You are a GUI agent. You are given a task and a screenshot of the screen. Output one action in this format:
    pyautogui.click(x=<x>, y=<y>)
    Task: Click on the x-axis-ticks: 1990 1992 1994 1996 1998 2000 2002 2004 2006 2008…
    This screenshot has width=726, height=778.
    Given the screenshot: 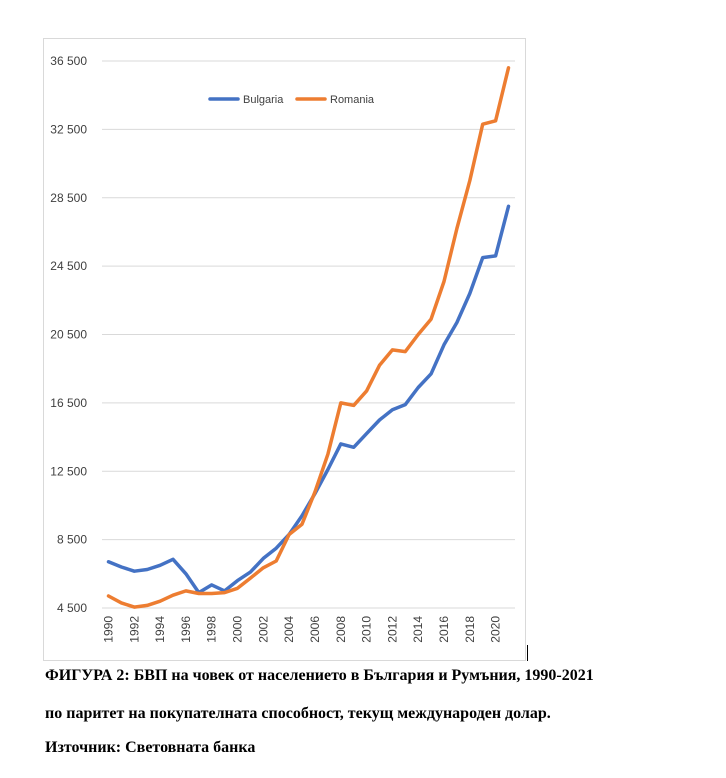 What is the action you would take?
    pyautogui.click(x=301, y=629)
    